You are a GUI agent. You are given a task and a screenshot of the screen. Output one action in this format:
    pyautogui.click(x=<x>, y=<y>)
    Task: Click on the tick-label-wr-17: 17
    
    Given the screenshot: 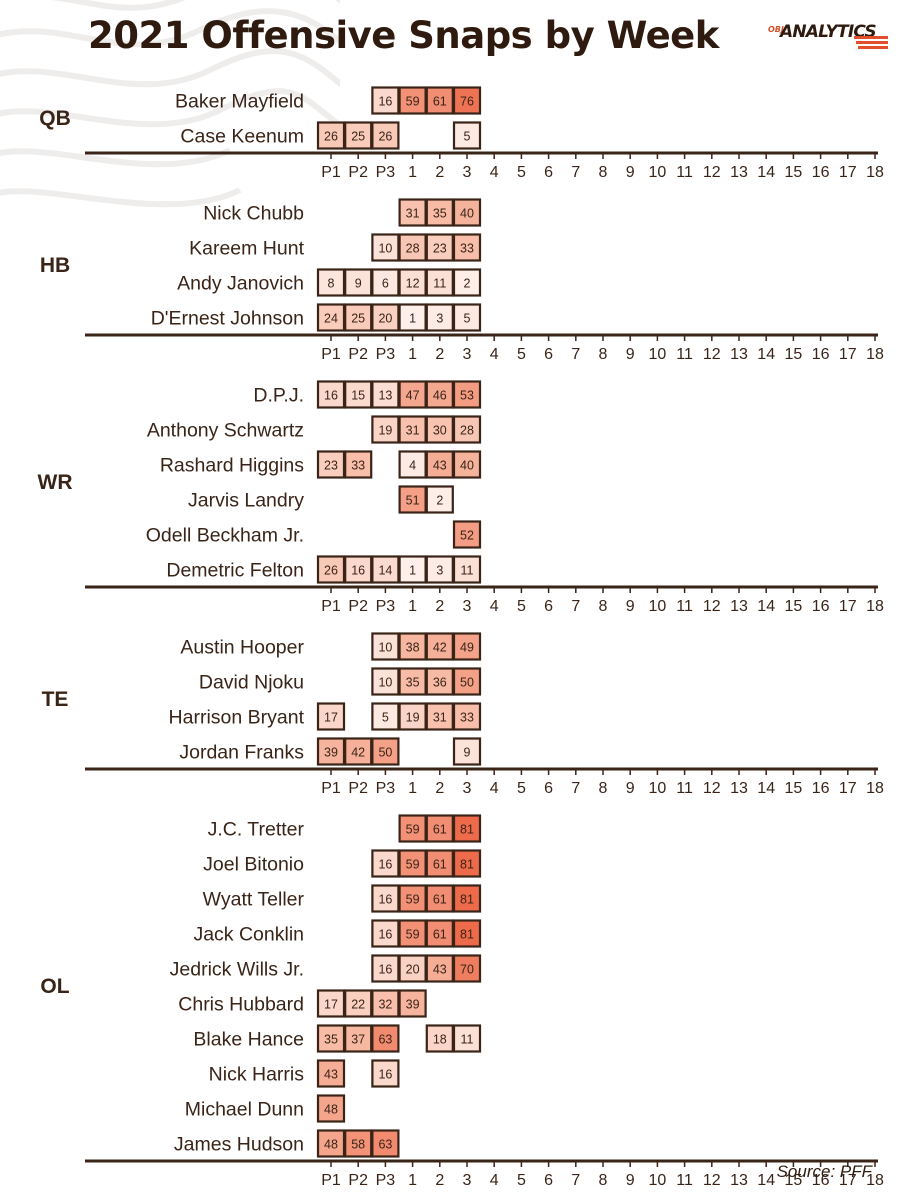 What is the action you would take?
    pyautogui.click(x=848, y=606)
    